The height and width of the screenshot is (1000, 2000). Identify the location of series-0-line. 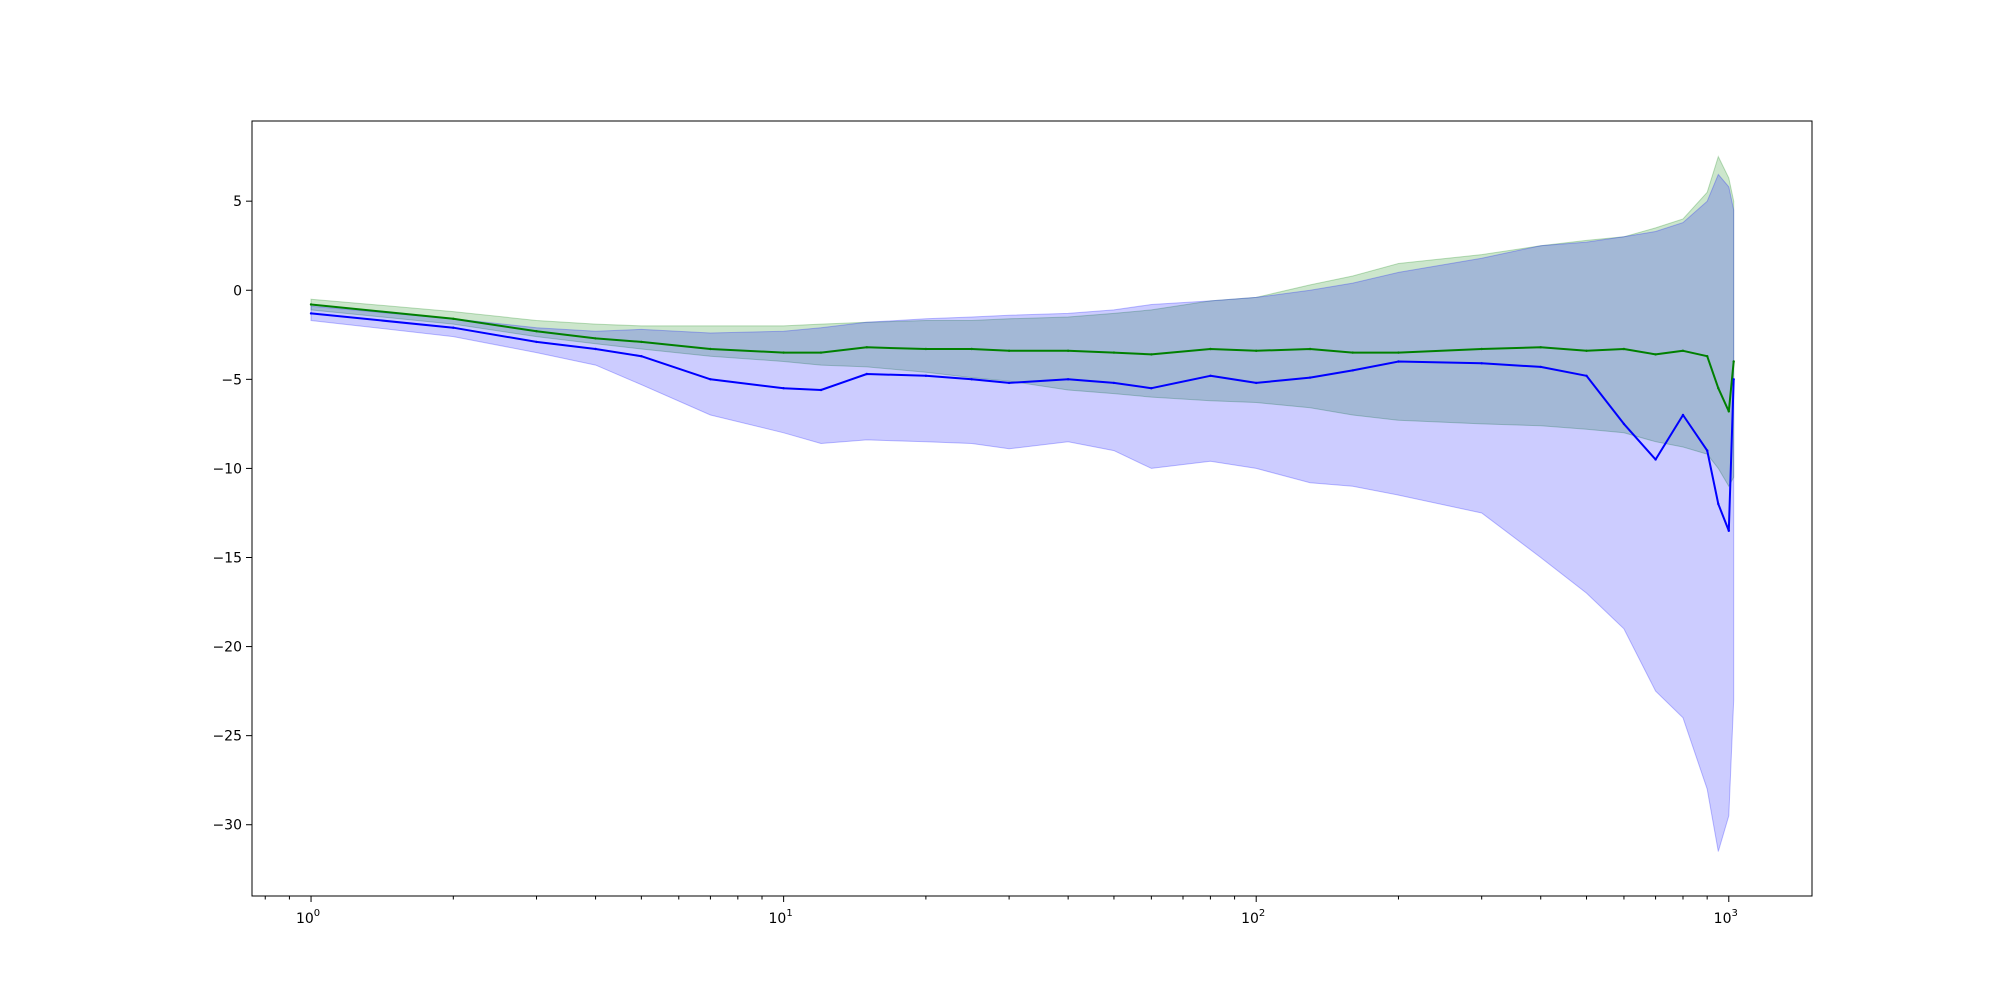
(1022, 358).